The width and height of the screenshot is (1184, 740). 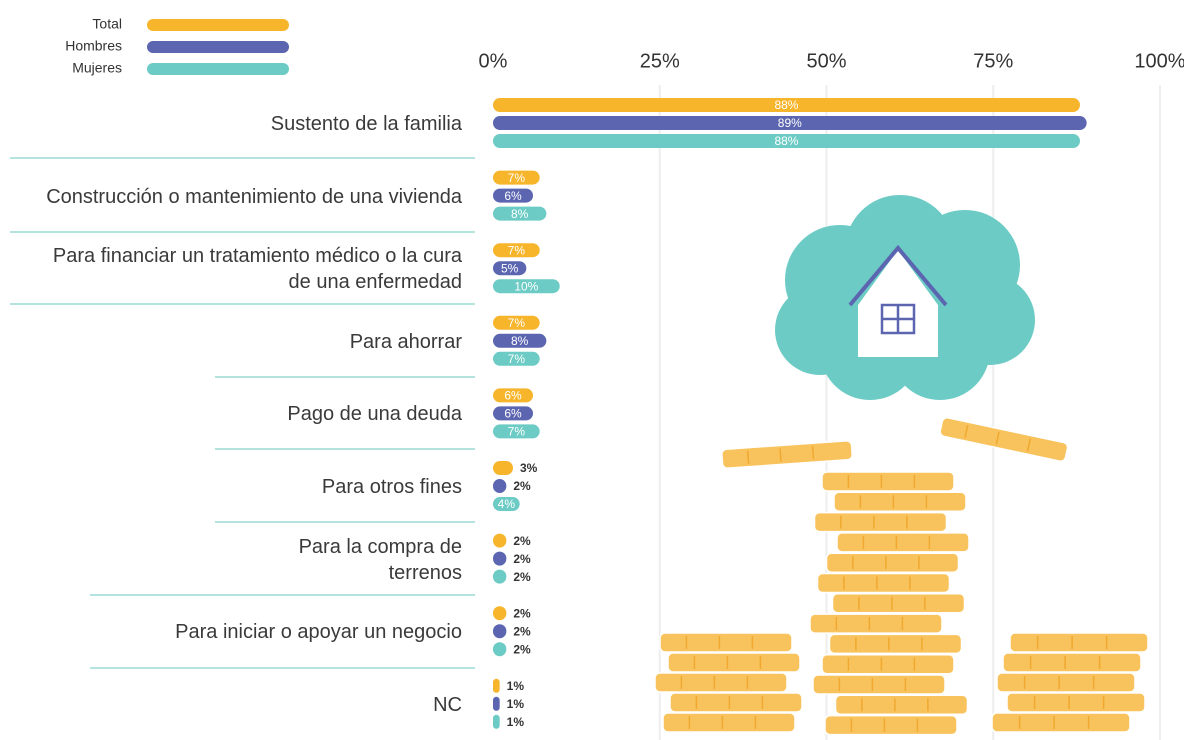 I want to click on category-label: Pago de una deuda, so click(x=374, y=414).